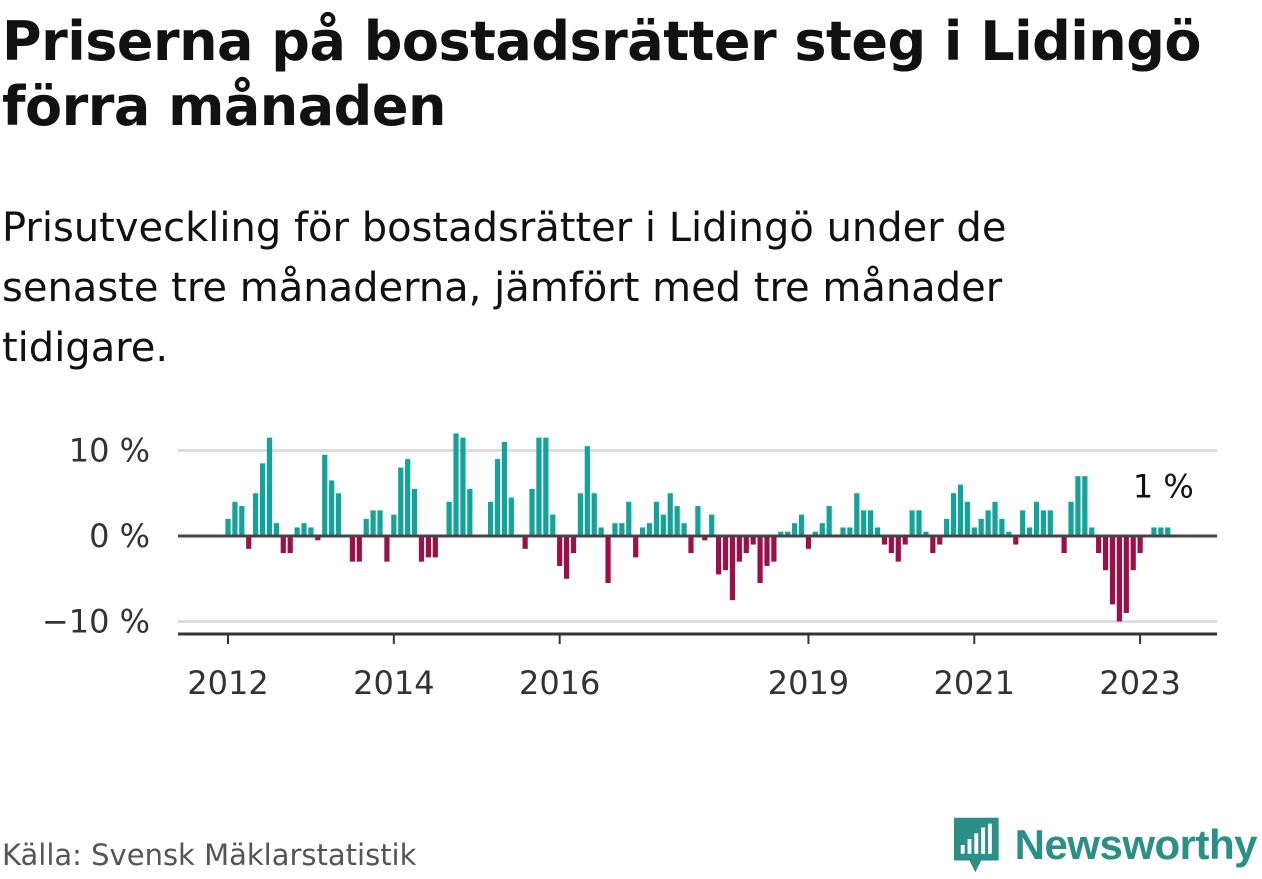 The width and height of the screenshot is (1262, 879). I want to click on x-tick-label: 2019, so click(808, 683).